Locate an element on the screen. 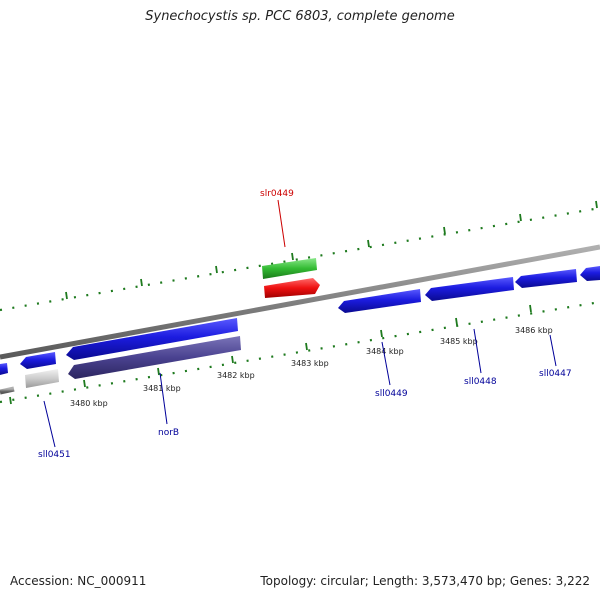 The width and height of the screenshot is (600, 600). leader-norB is located at coordinates (163, 398).